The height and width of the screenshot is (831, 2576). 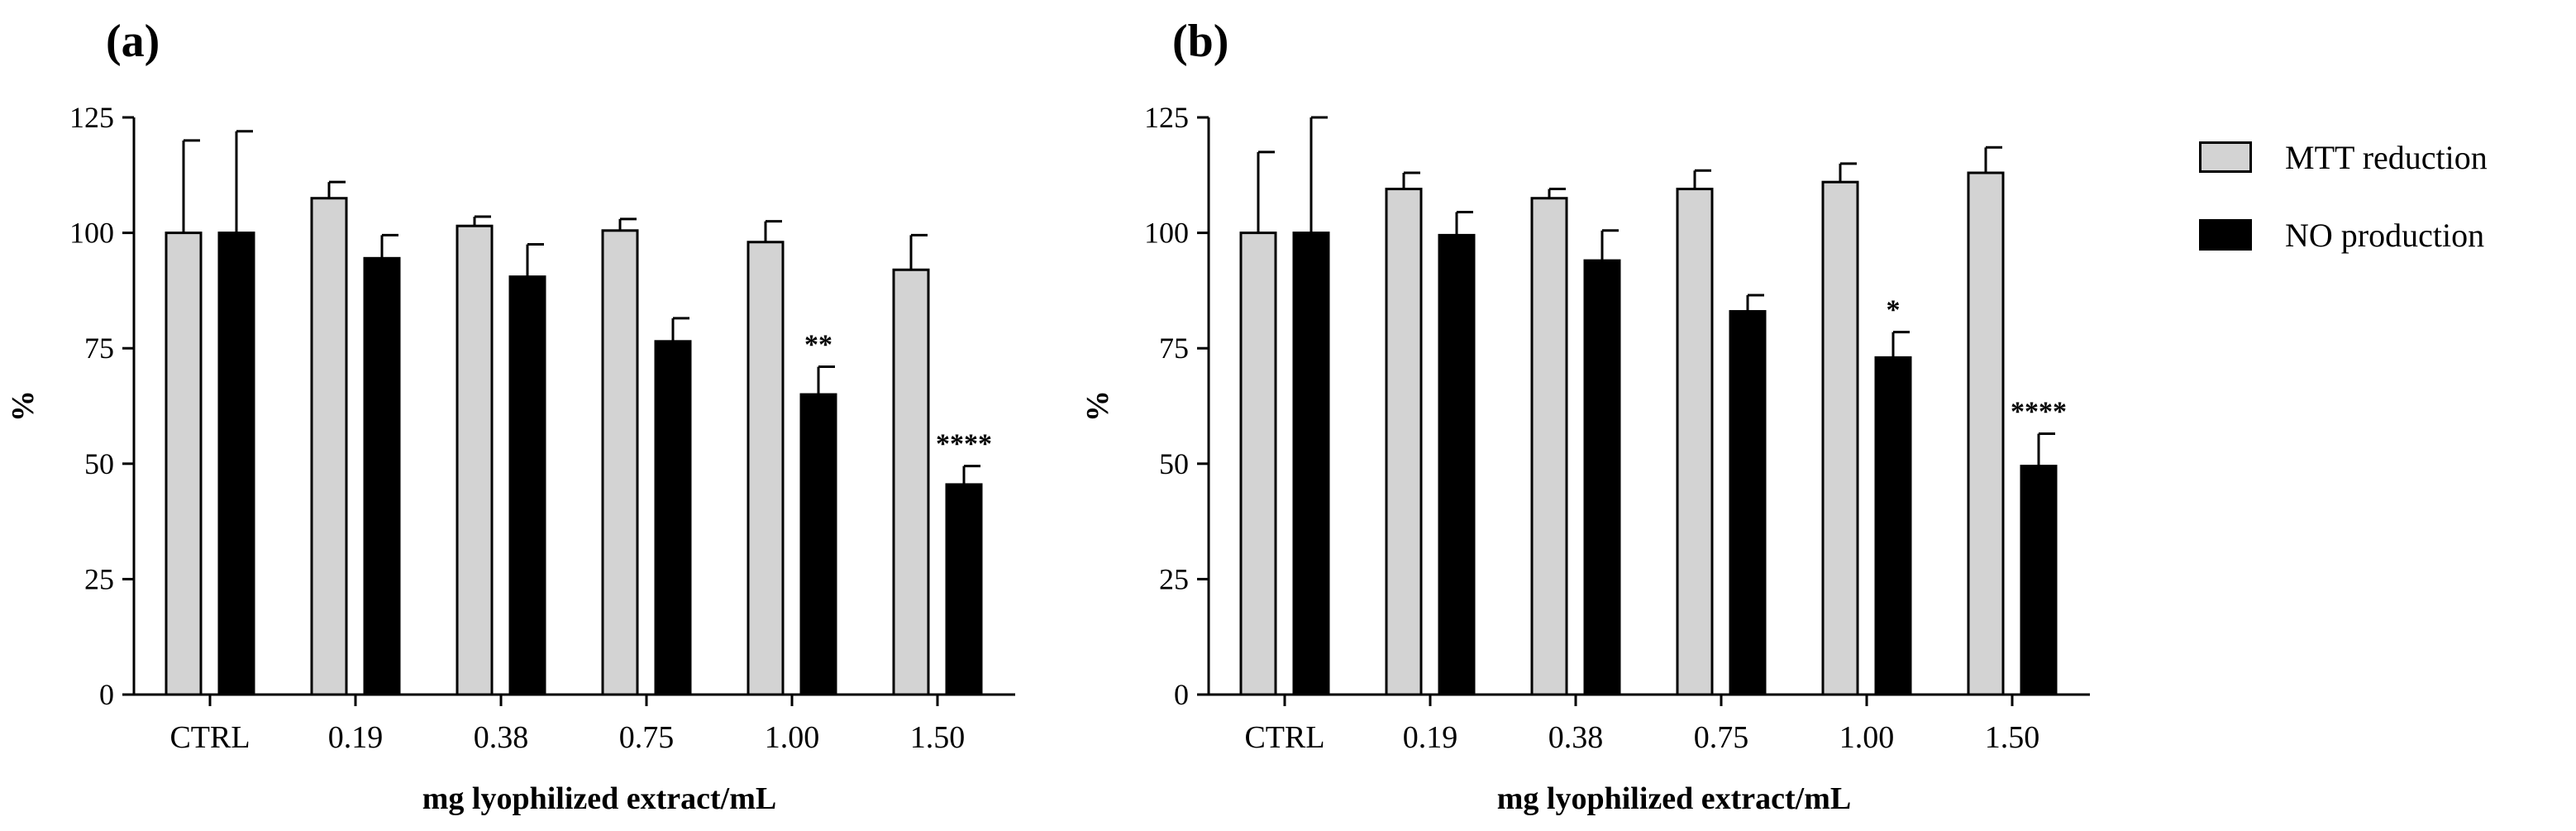 What do you see at coordinates (1894, 310) in the screenshot?
I see `significance-label: *` at bounding box center [1894, 310].